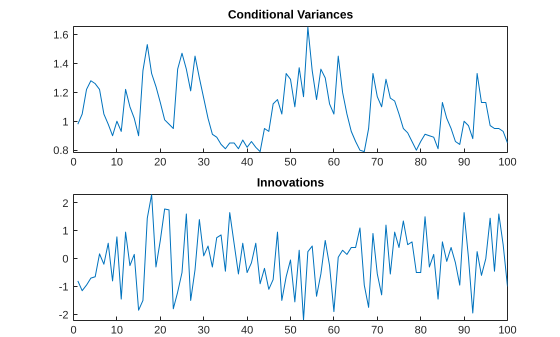 The width and height of the screenshot is (560, 337). Describe the element at coordinates (291, 15) in the screenshot. I see `chart-title: Conditional Variances` at that location.